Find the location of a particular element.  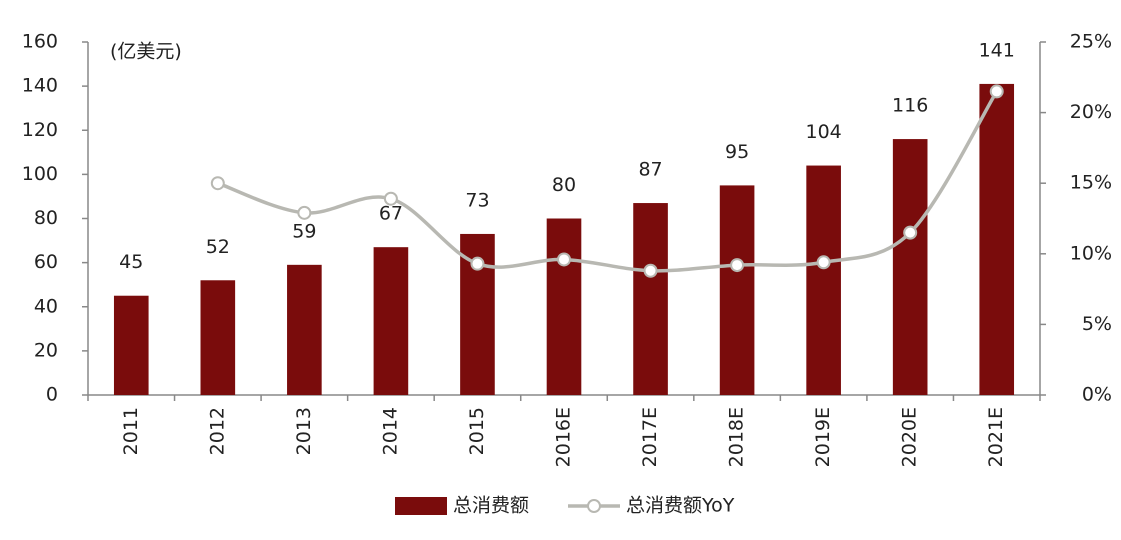

value-label: 95 is located at coordinates (737, 152).